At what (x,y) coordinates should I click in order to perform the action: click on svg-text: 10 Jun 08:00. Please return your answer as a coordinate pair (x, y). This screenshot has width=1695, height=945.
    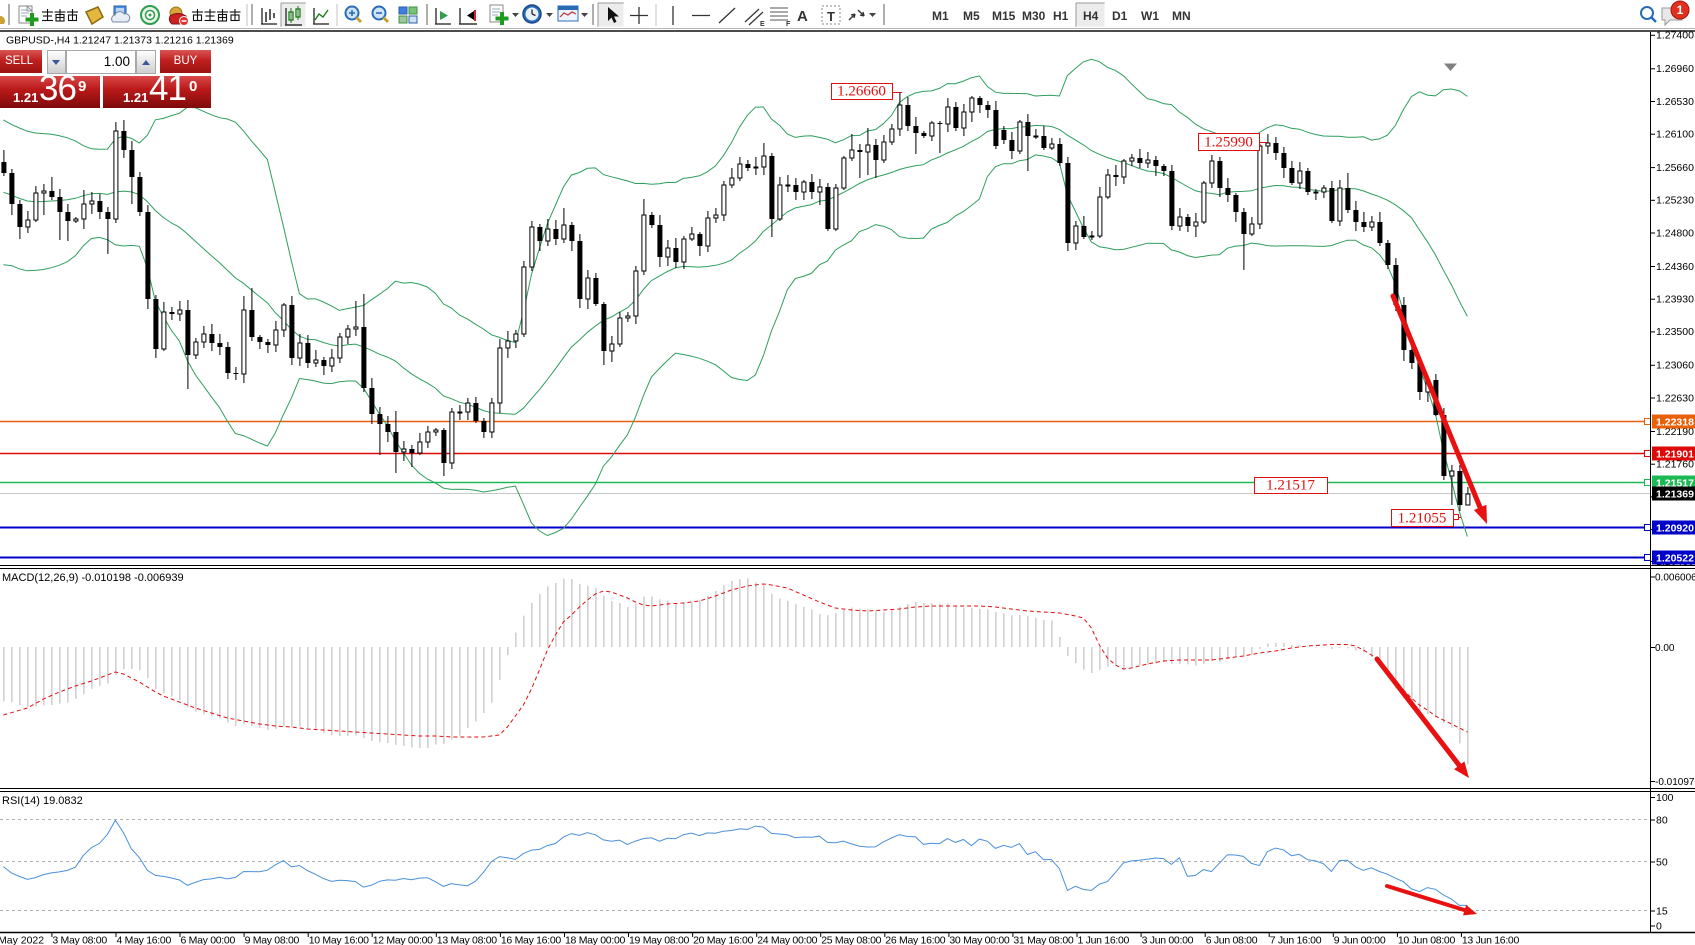
    Looking at the image, I should click on (1427, 940).